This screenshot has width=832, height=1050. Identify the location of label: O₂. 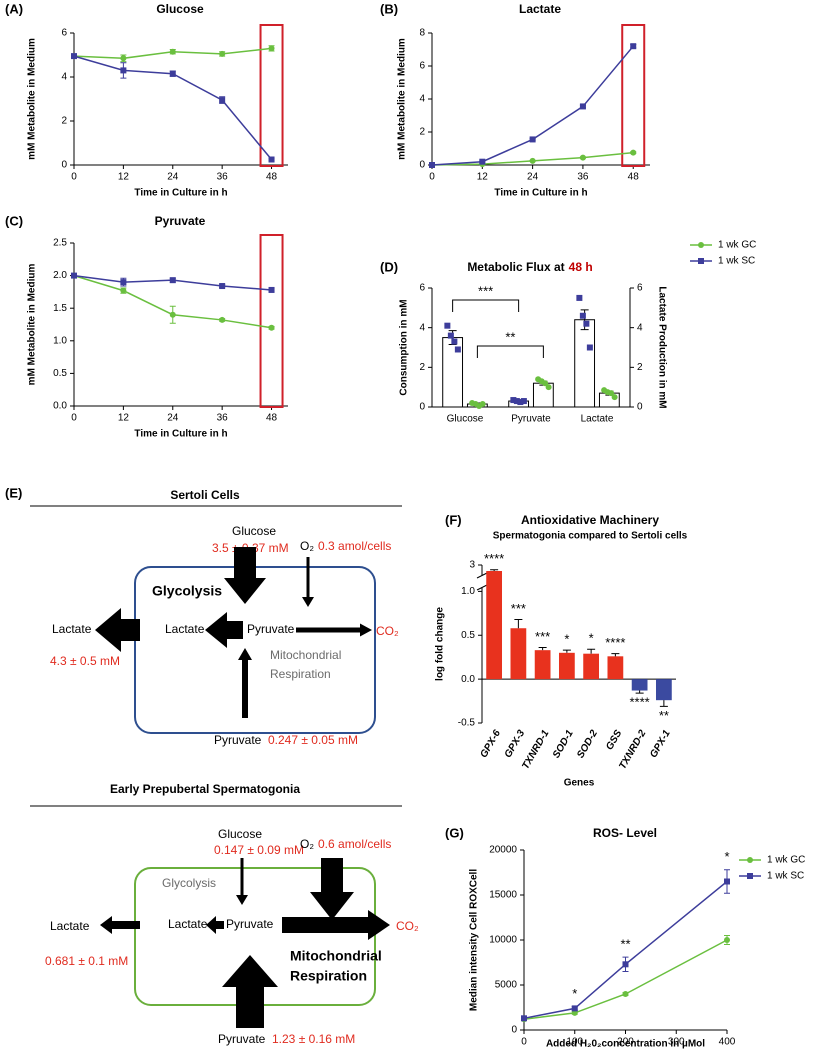
(307, 546).